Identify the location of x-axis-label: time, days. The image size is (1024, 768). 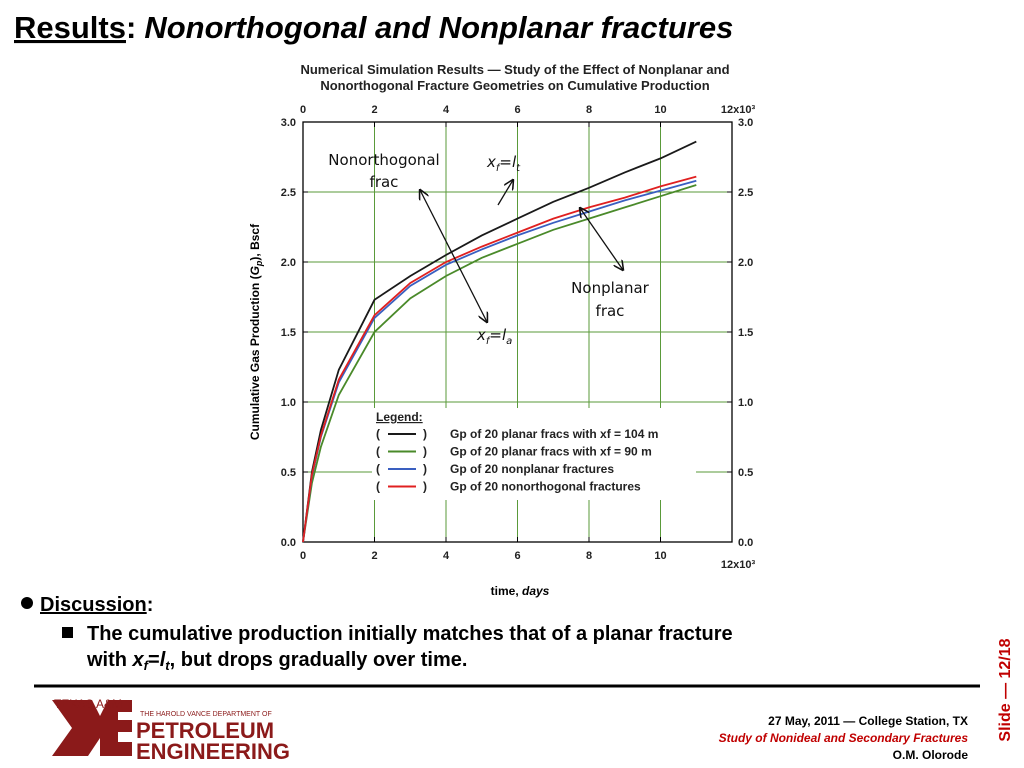
(520, 591).